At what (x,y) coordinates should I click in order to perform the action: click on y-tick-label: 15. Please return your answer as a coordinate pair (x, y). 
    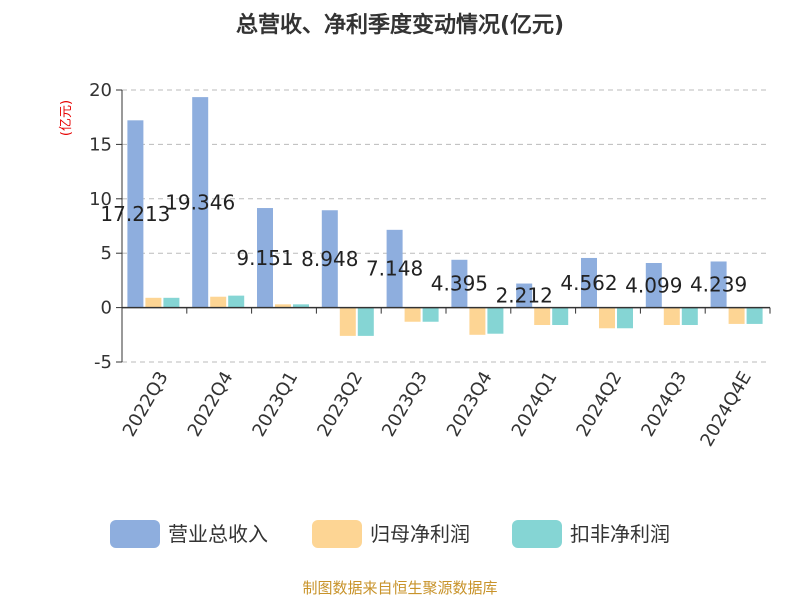
    Looking at the image, I should click on (100, 144).